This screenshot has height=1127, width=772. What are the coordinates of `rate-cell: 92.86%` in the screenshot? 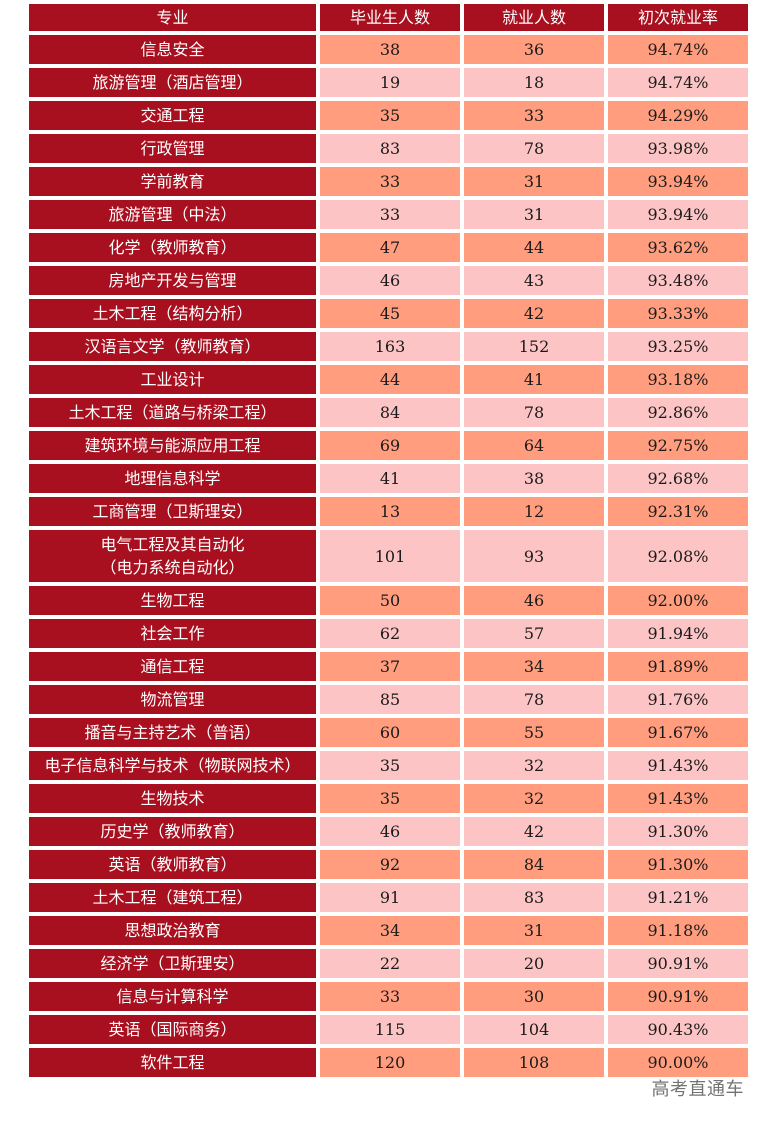 It's located at (678, 412).